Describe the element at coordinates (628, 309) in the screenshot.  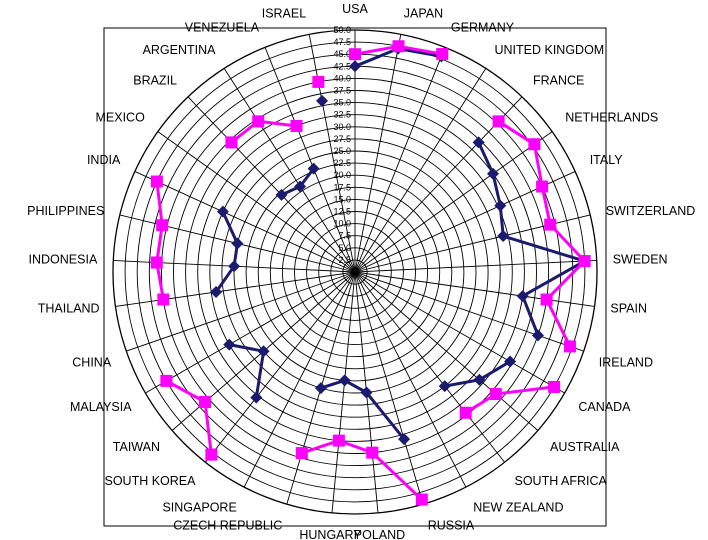
I see `category-label: SPAIN` at that location.